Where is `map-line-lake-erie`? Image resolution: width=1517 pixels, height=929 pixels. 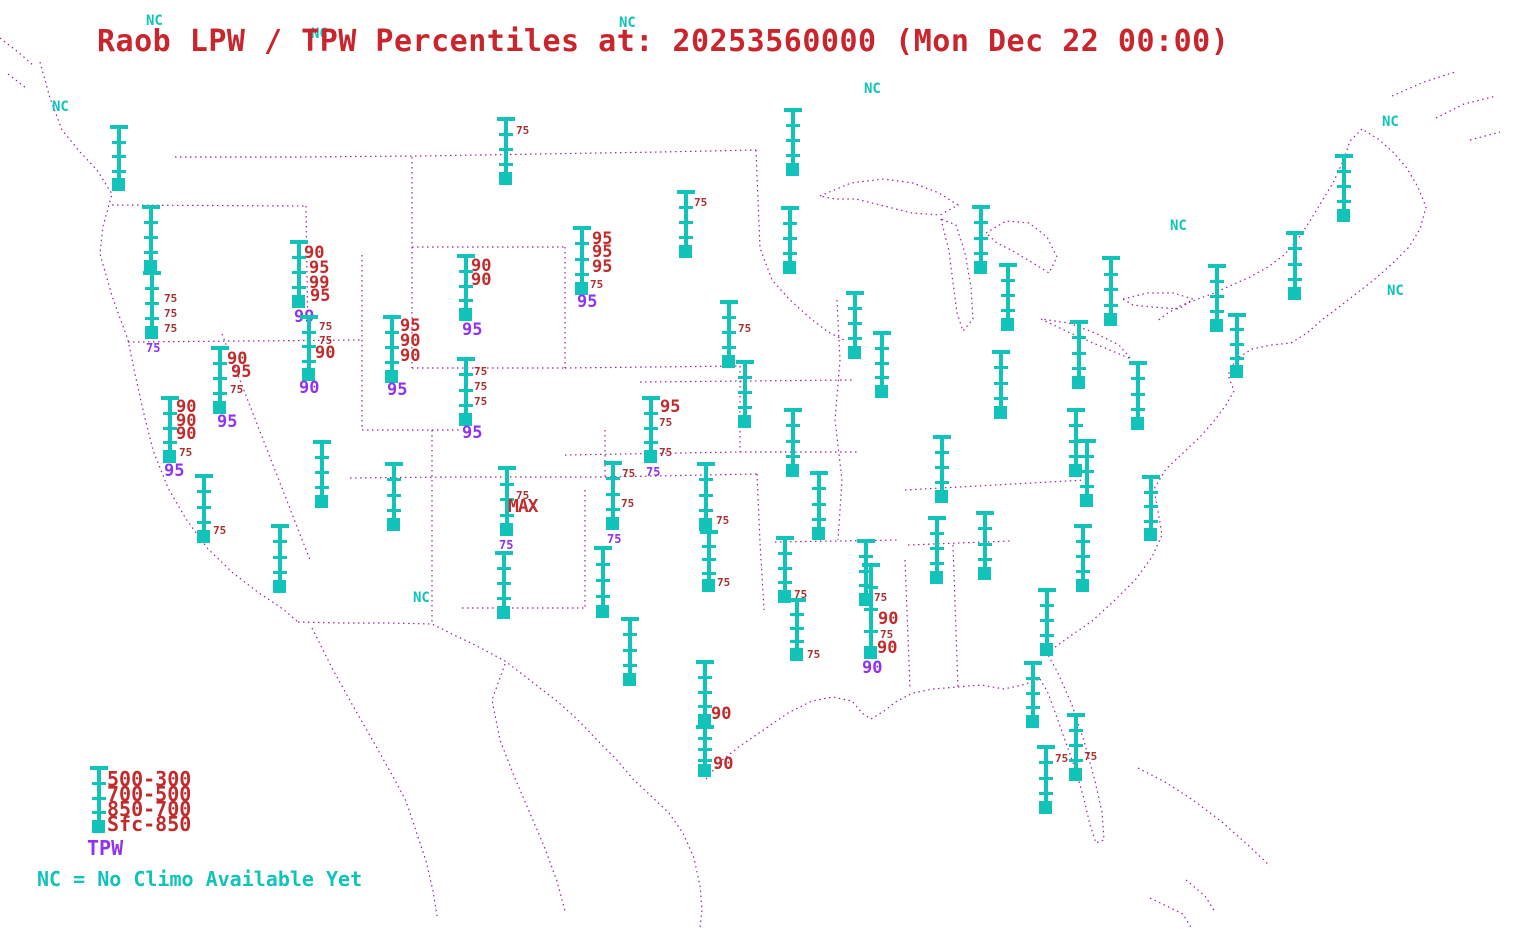 map-line-lake-erie is located at coordinates (1086, 339).